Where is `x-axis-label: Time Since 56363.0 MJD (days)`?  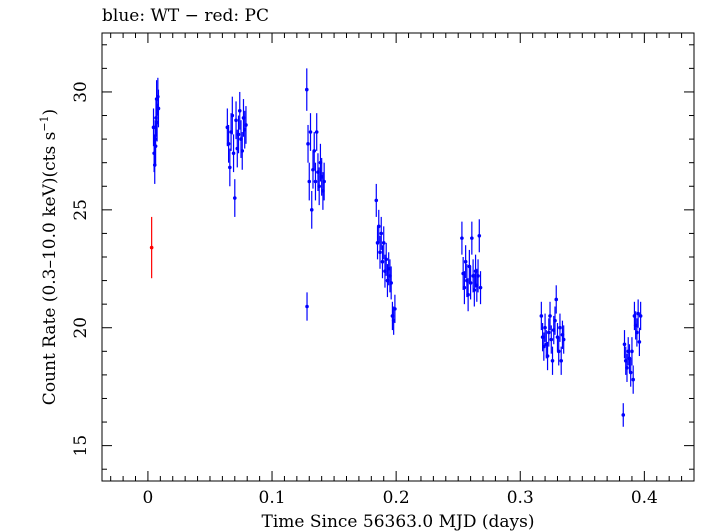 x-axis-label: Time Since 56363.0 MJD (days) is located at coordinates (398, 522).